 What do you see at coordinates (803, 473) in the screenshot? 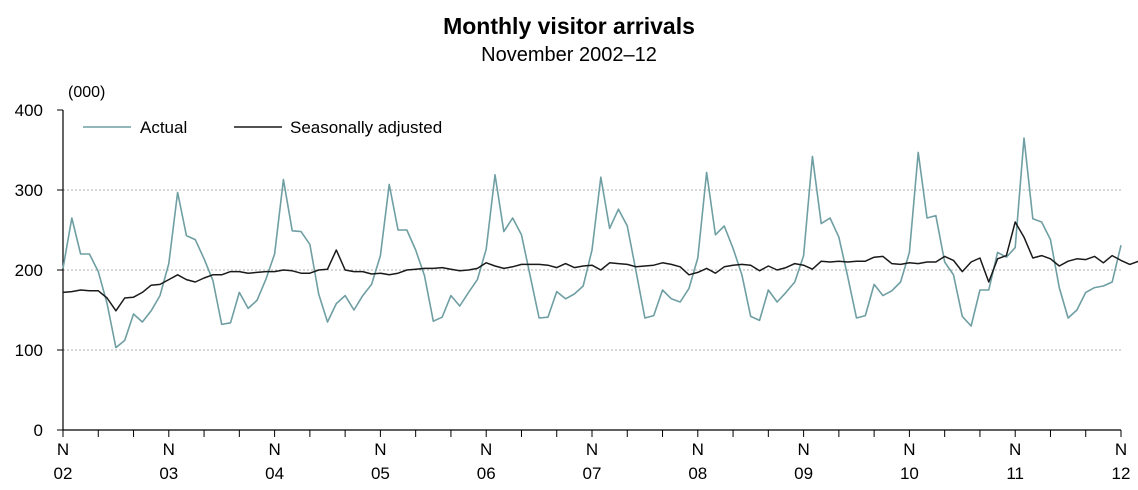
I see `x-tick-year-label: 09` at bounding box center [803, 473].